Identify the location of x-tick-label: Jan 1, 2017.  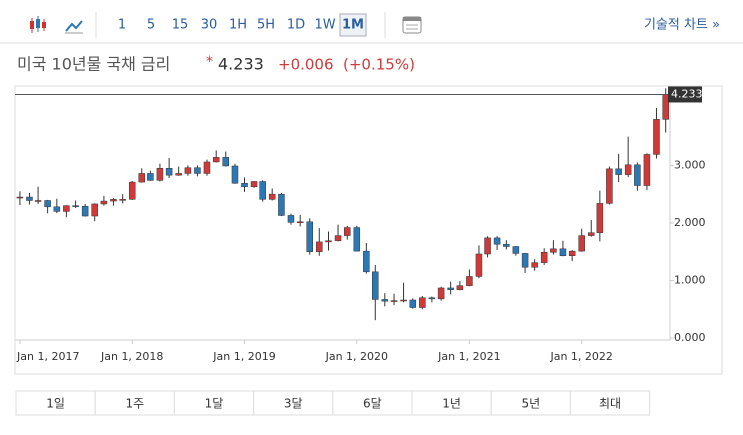
(47, 356).